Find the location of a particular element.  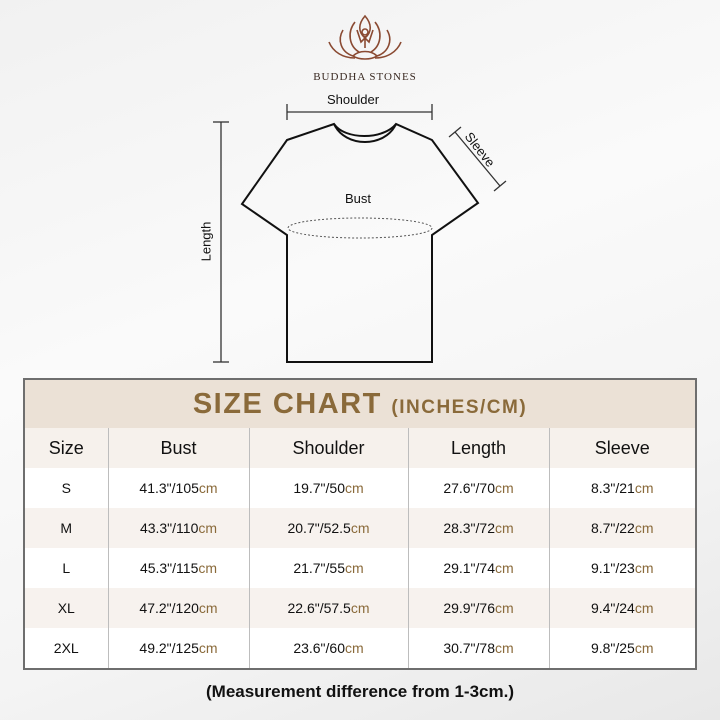

sleeve-cell: 9.1"/23cm is located at coordinates (622, 568).